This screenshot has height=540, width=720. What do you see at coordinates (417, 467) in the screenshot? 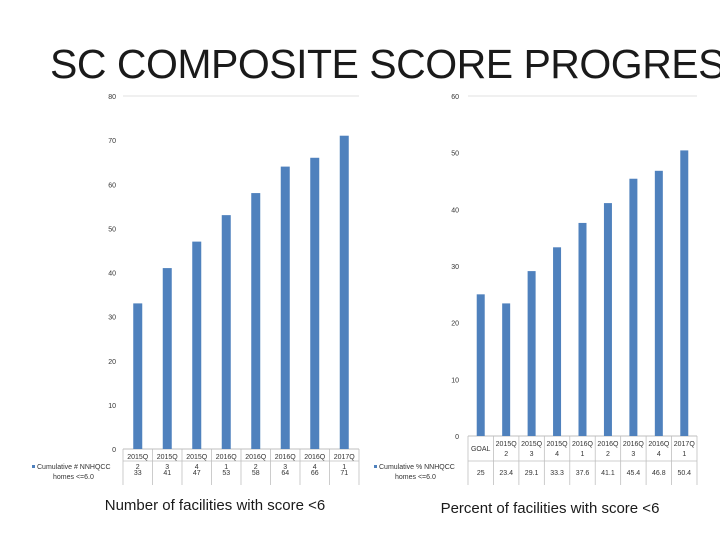
I see `right-series-name-line1: Cumulative % NNHQCC` at bounding box center [417, 467].